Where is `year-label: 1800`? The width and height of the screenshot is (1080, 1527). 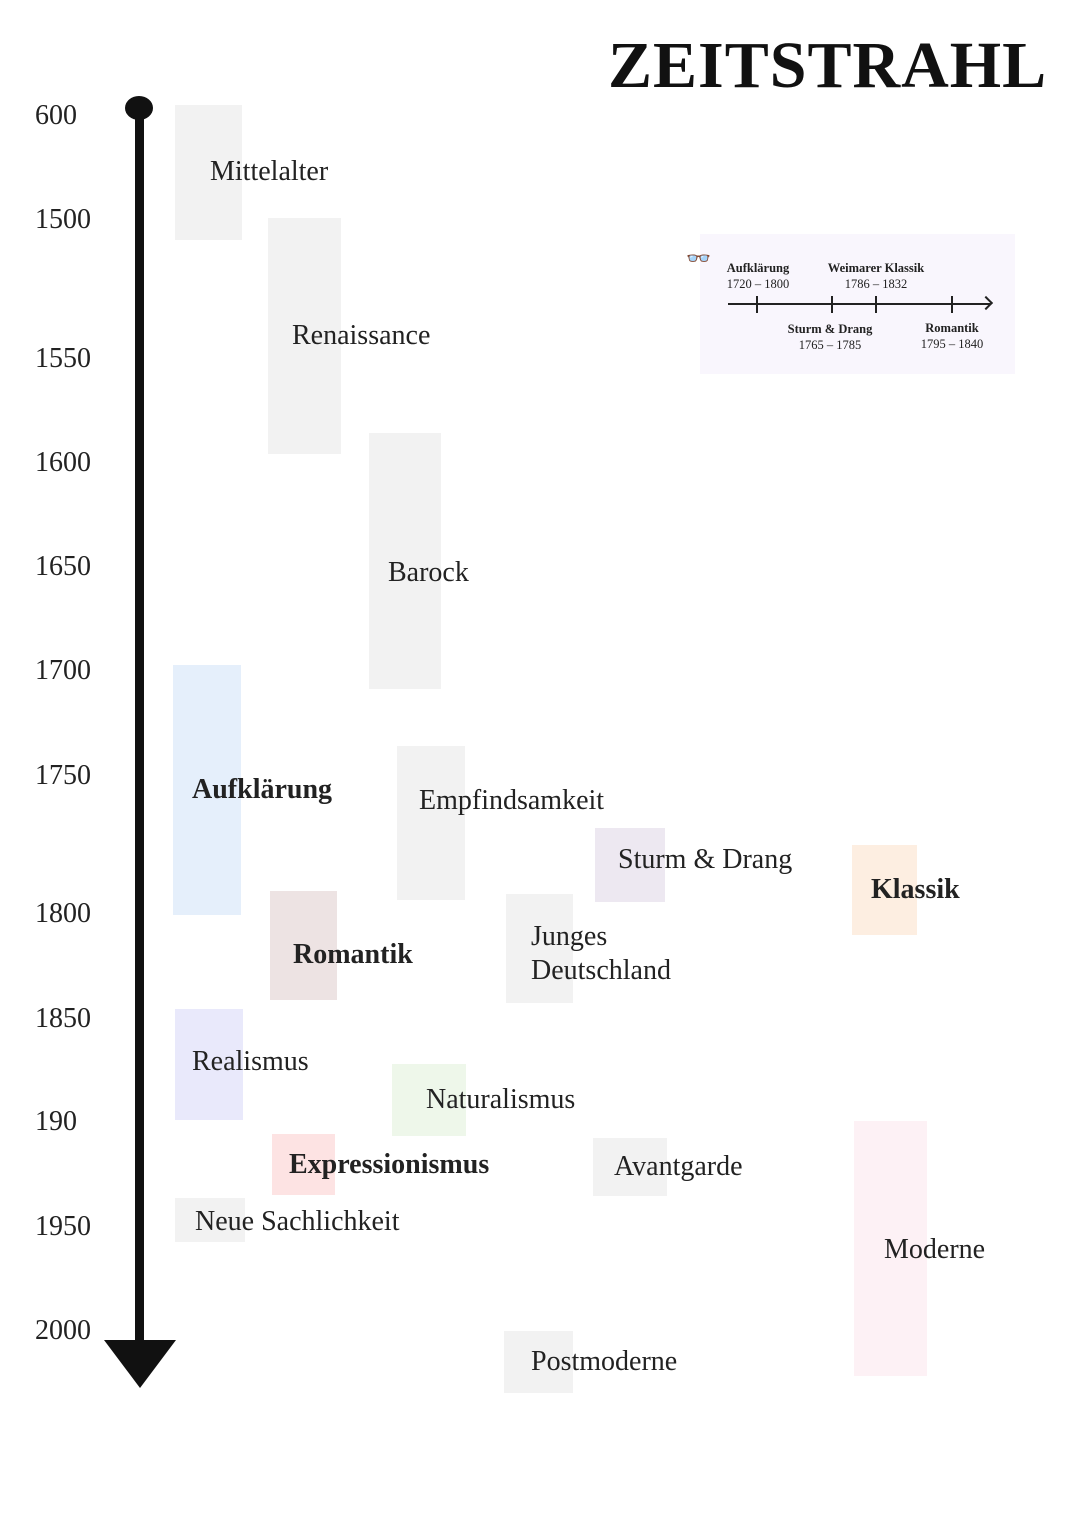
year-label: 1800 is located at coordinates (63, 913).